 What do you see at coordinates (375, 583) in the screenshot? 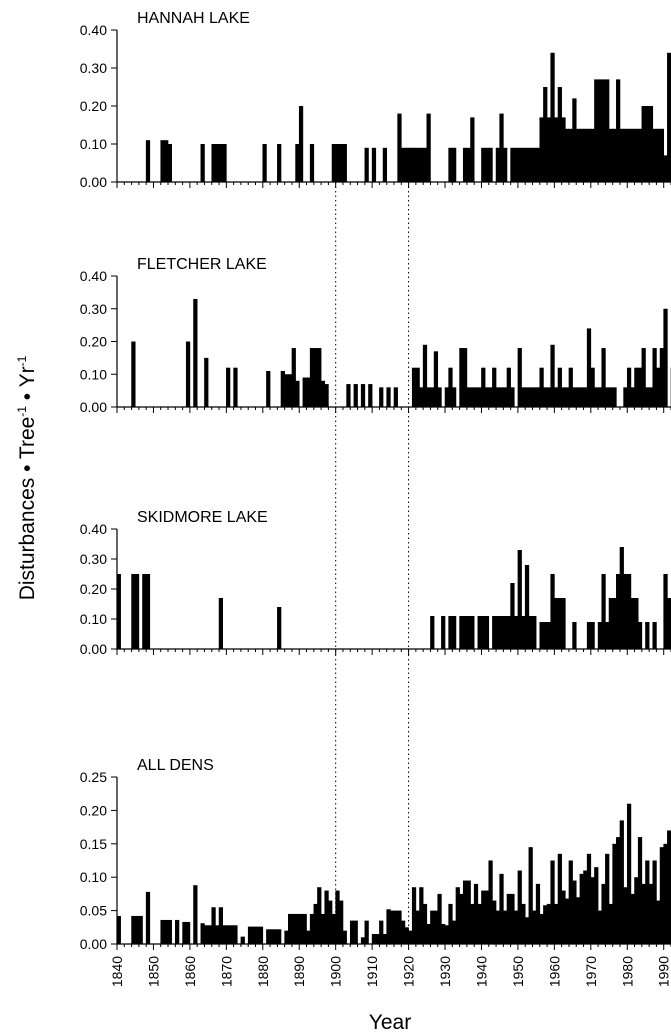
I see `panel-2: 0.00 0.10 0.20 0.30 0.40 SKIDMORE LAKE` at bounding box center [375, 583].